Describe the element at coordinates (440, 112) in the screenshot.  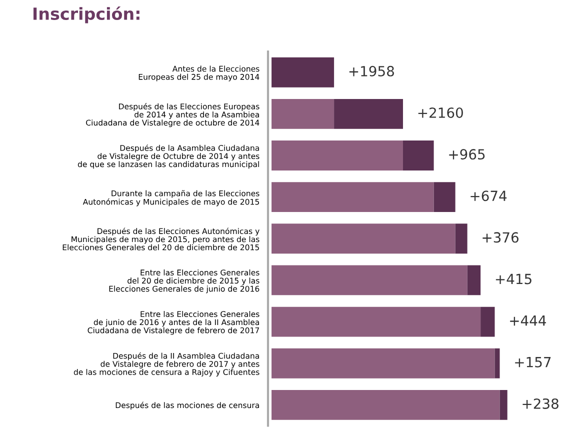
I see `data-label: +2160` at that location.